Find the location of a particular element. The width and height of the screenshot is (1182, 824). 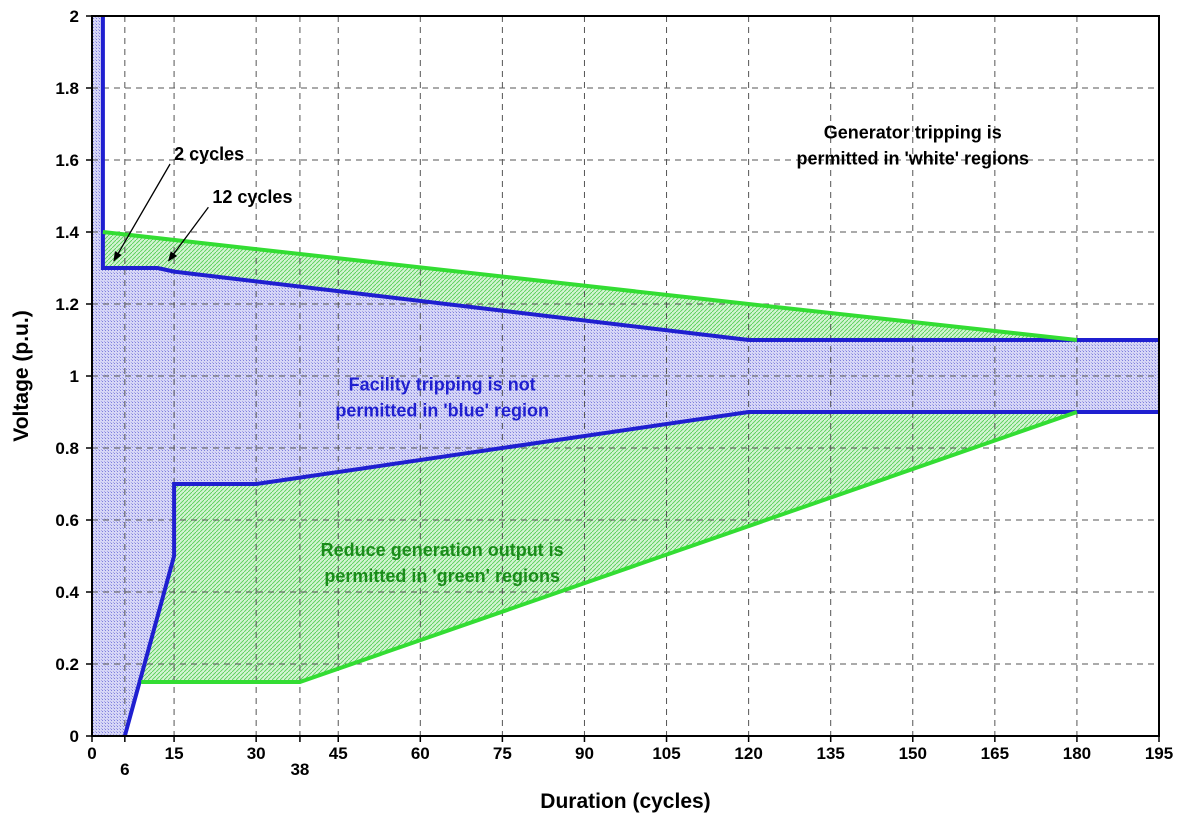

ann-blue-line-0: Facility tripping is not is located at coordinates (442, 384).